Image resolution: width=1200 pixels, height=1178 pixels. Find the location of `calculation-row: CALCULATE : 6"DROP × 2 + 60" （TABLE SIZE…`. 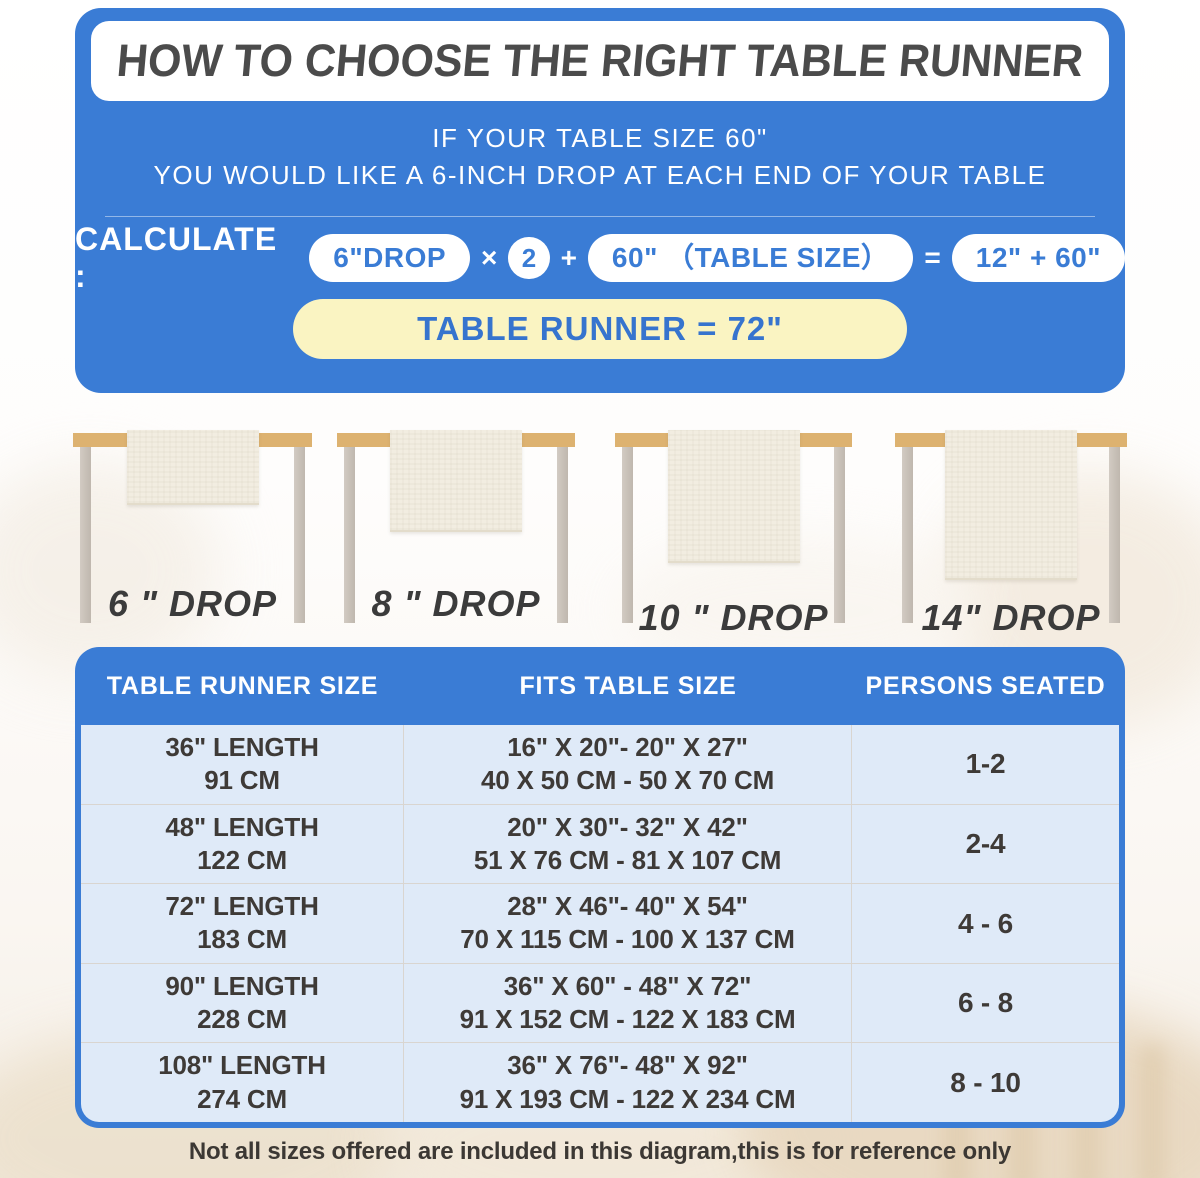

calculation-row: CALCULATE : 6"DROP × 2 + 60" （TABLE SIZE… is located at coordinates (600, 257).